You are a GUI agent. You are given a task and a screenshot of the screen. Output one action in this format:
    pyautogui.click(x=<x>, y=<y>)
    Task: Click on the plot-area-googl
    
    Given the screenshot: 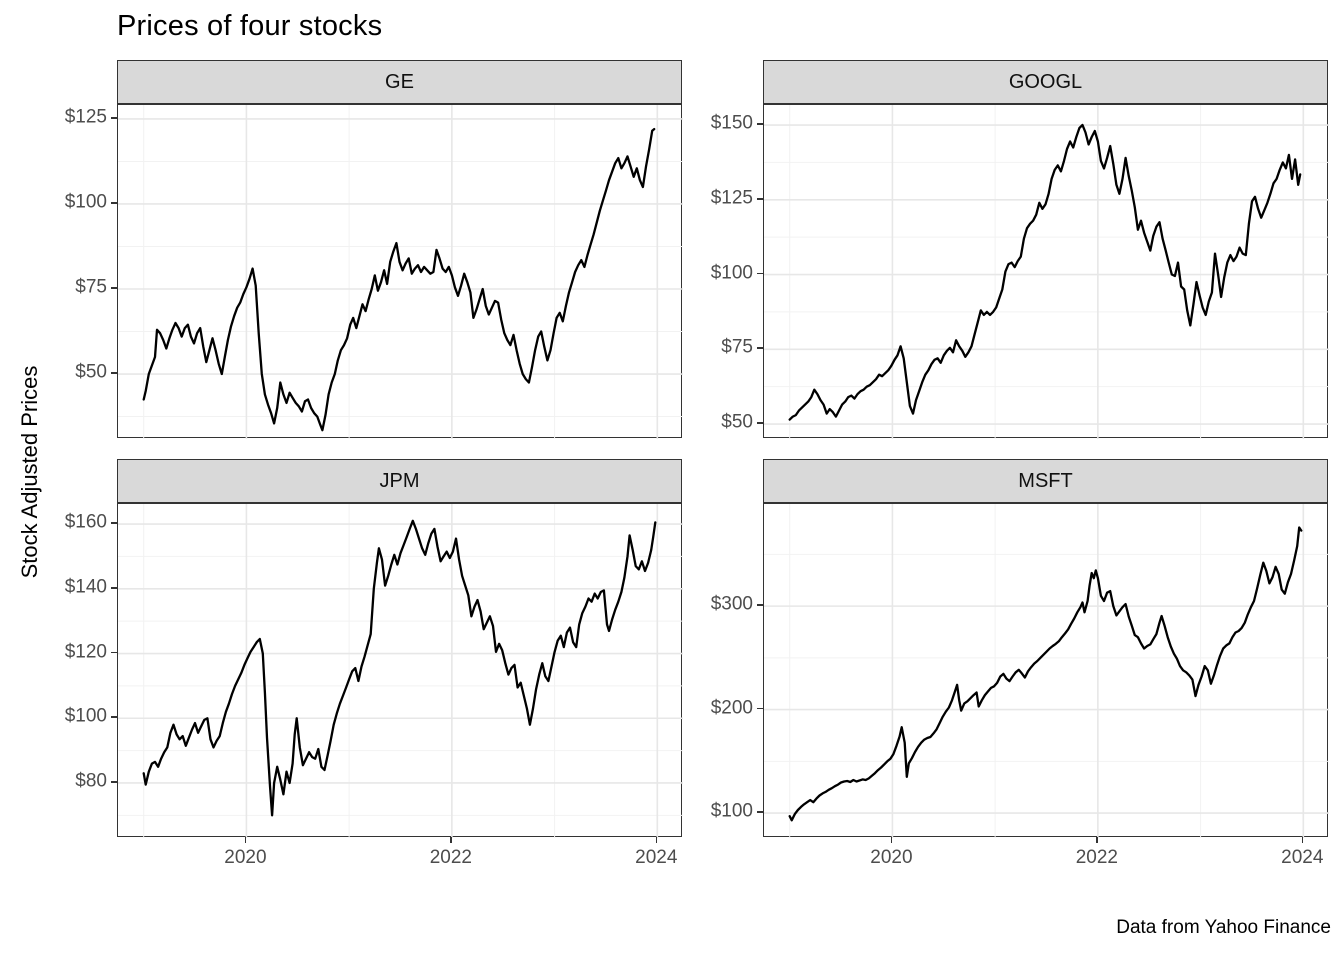 What is the action you would take?
    pyautogui.click(x=1046, y=272)
    